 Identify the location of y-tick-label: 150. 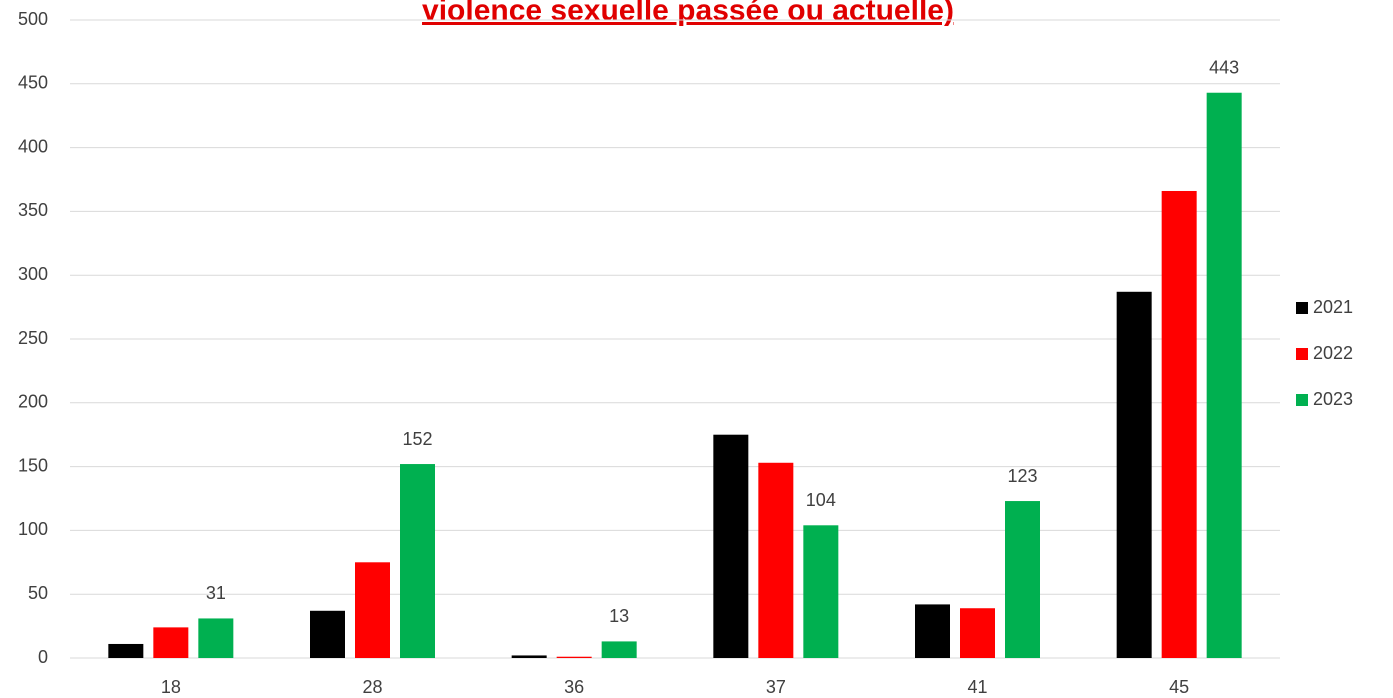
(33, 465).